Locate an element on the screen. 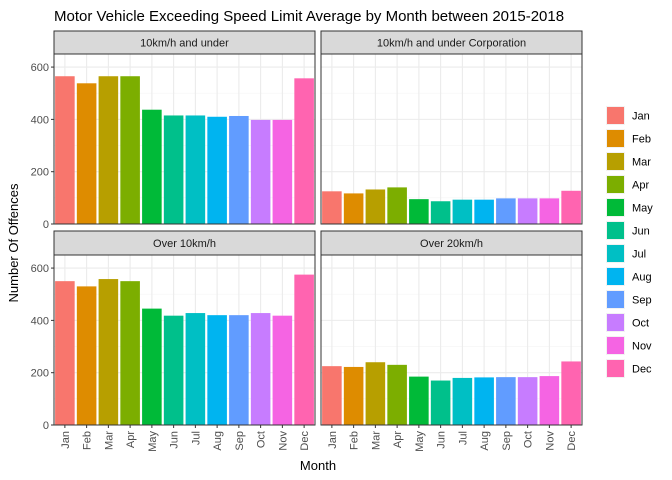  legend-label: Jan is located at coordinates (641, 117).